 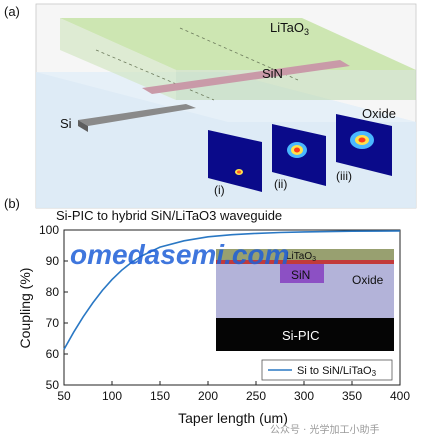 I want to click on legend-box, so click(x=327, y=370).